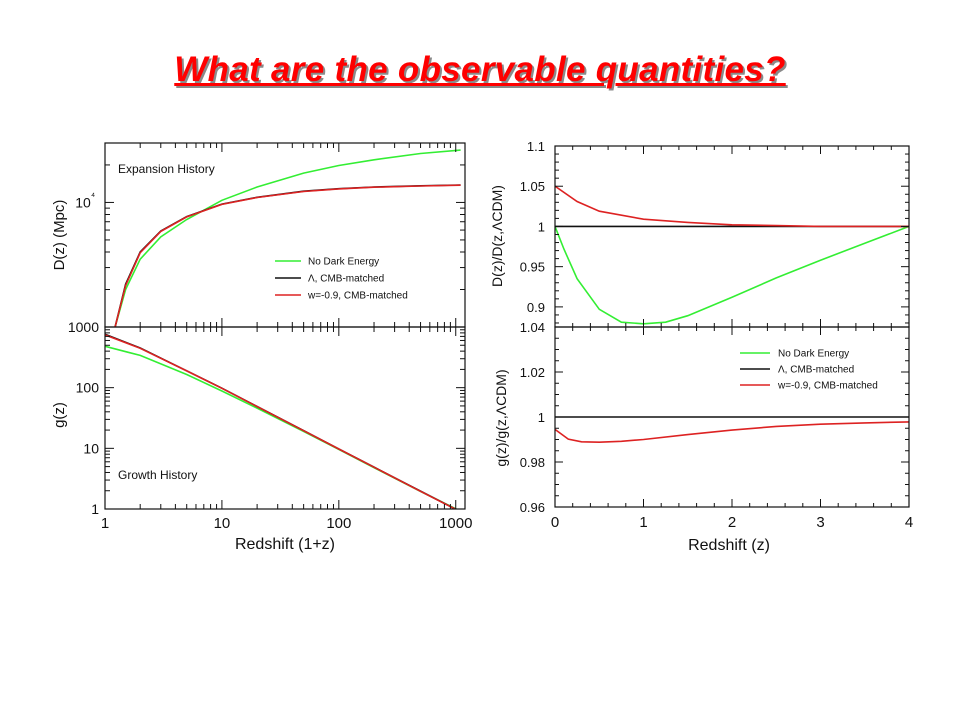 Image resolution: width=960 pixels, height=720 pixels. What do you see at coordinates (532, 186) in the screenshot?
I see `y-tick-label: 1.05` at bounding box center [532, 186].